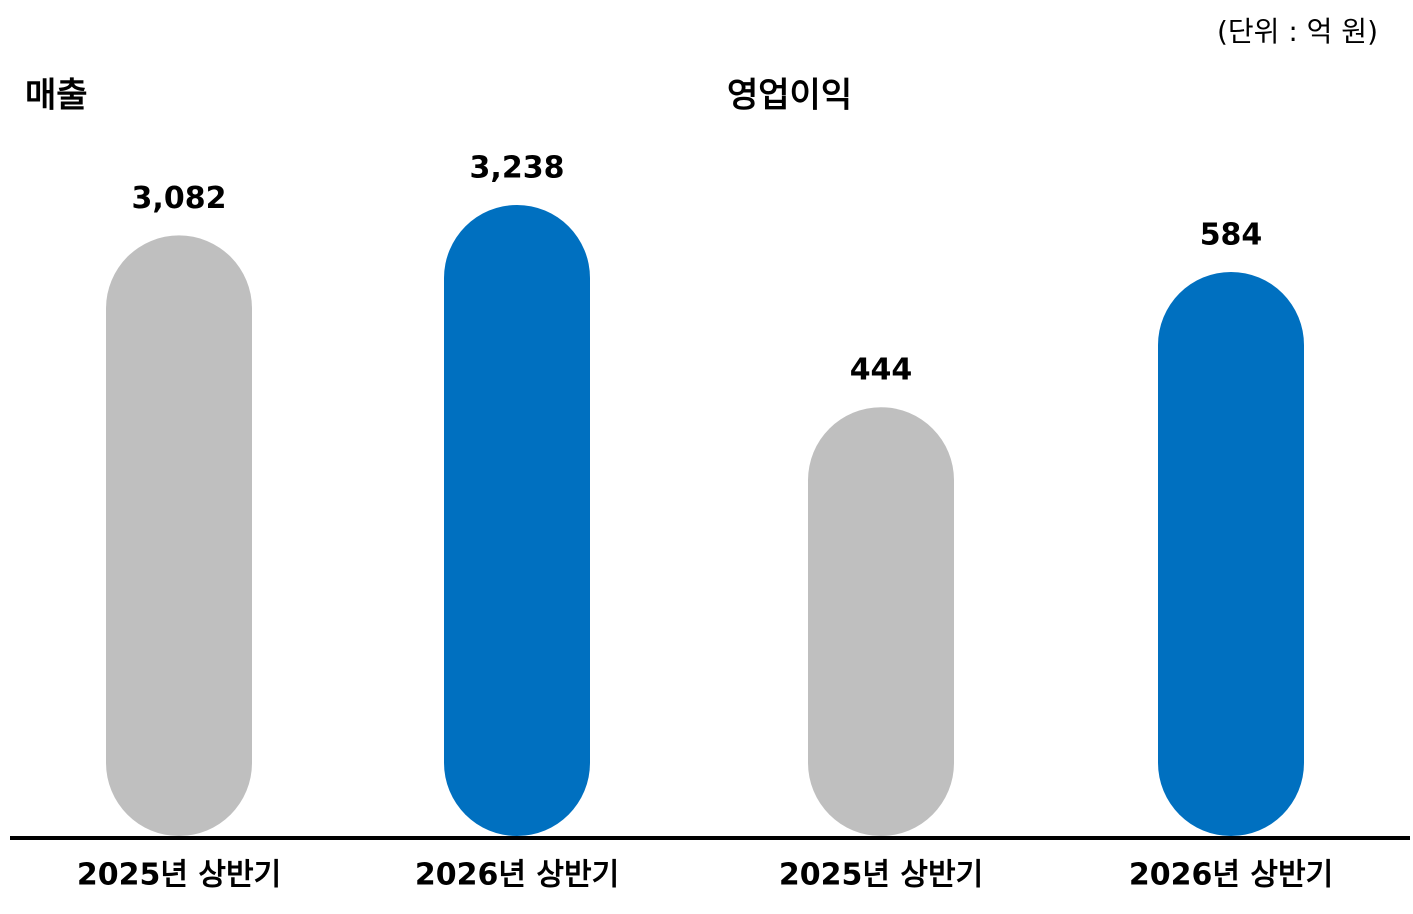 Image resolution: width=1413 pixels, height=914 pixels. What do you see at coordinates (881, 370) in the screenshot?
I see `value-label: 444` at bounding box center [881, 370].